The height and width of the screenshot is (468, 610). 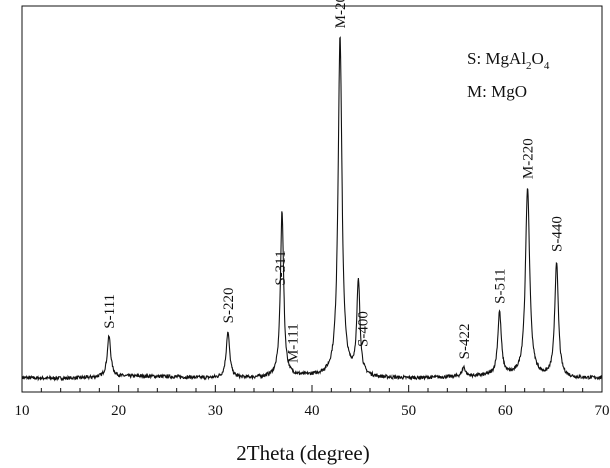 I want to click on peak-label: S-511, so click(x=501, y=286).